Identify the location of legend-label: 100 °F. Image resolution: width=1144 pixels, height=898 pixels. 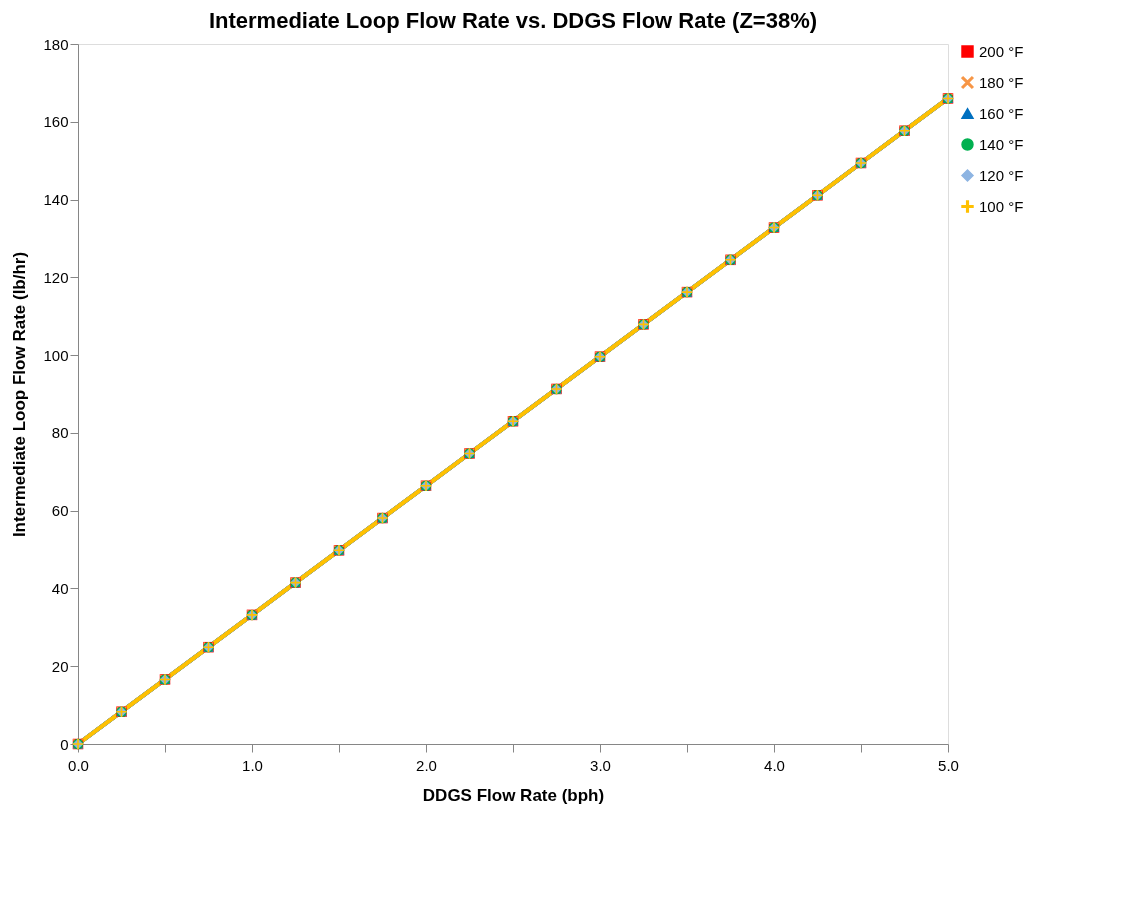
(1001, 206).